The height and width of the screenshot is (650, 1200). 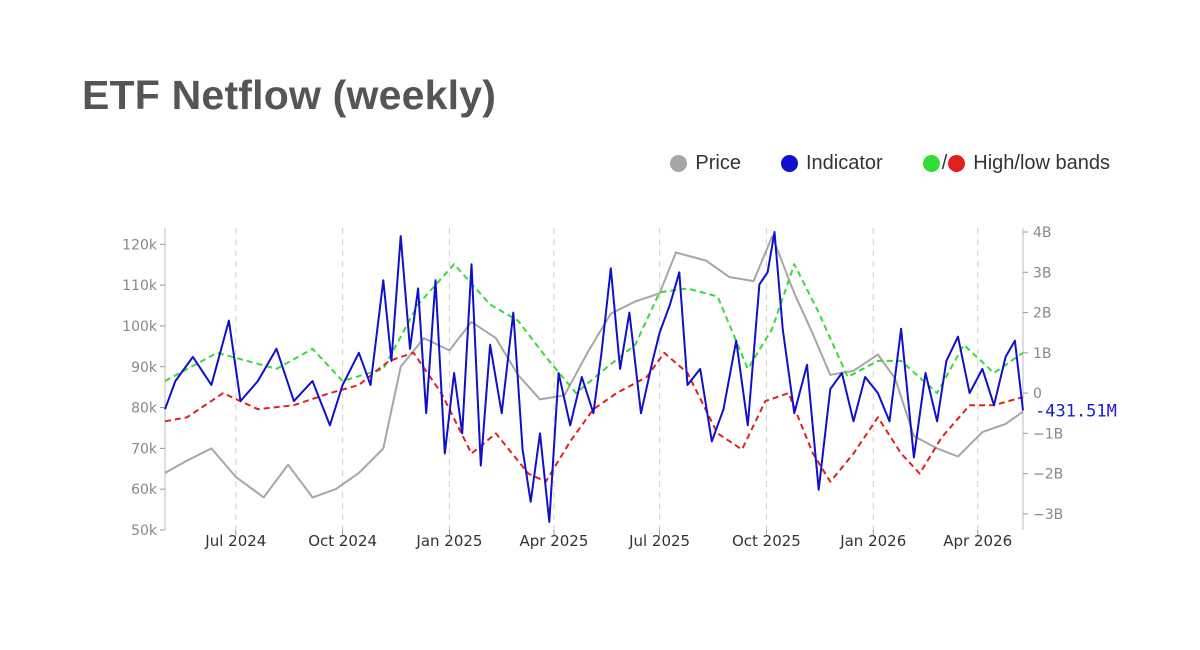 What do you see at coordinates (1042, 314) in the screenshot?
I see `right-tick-label-5: 2B` at bounding box center [1042, 314].